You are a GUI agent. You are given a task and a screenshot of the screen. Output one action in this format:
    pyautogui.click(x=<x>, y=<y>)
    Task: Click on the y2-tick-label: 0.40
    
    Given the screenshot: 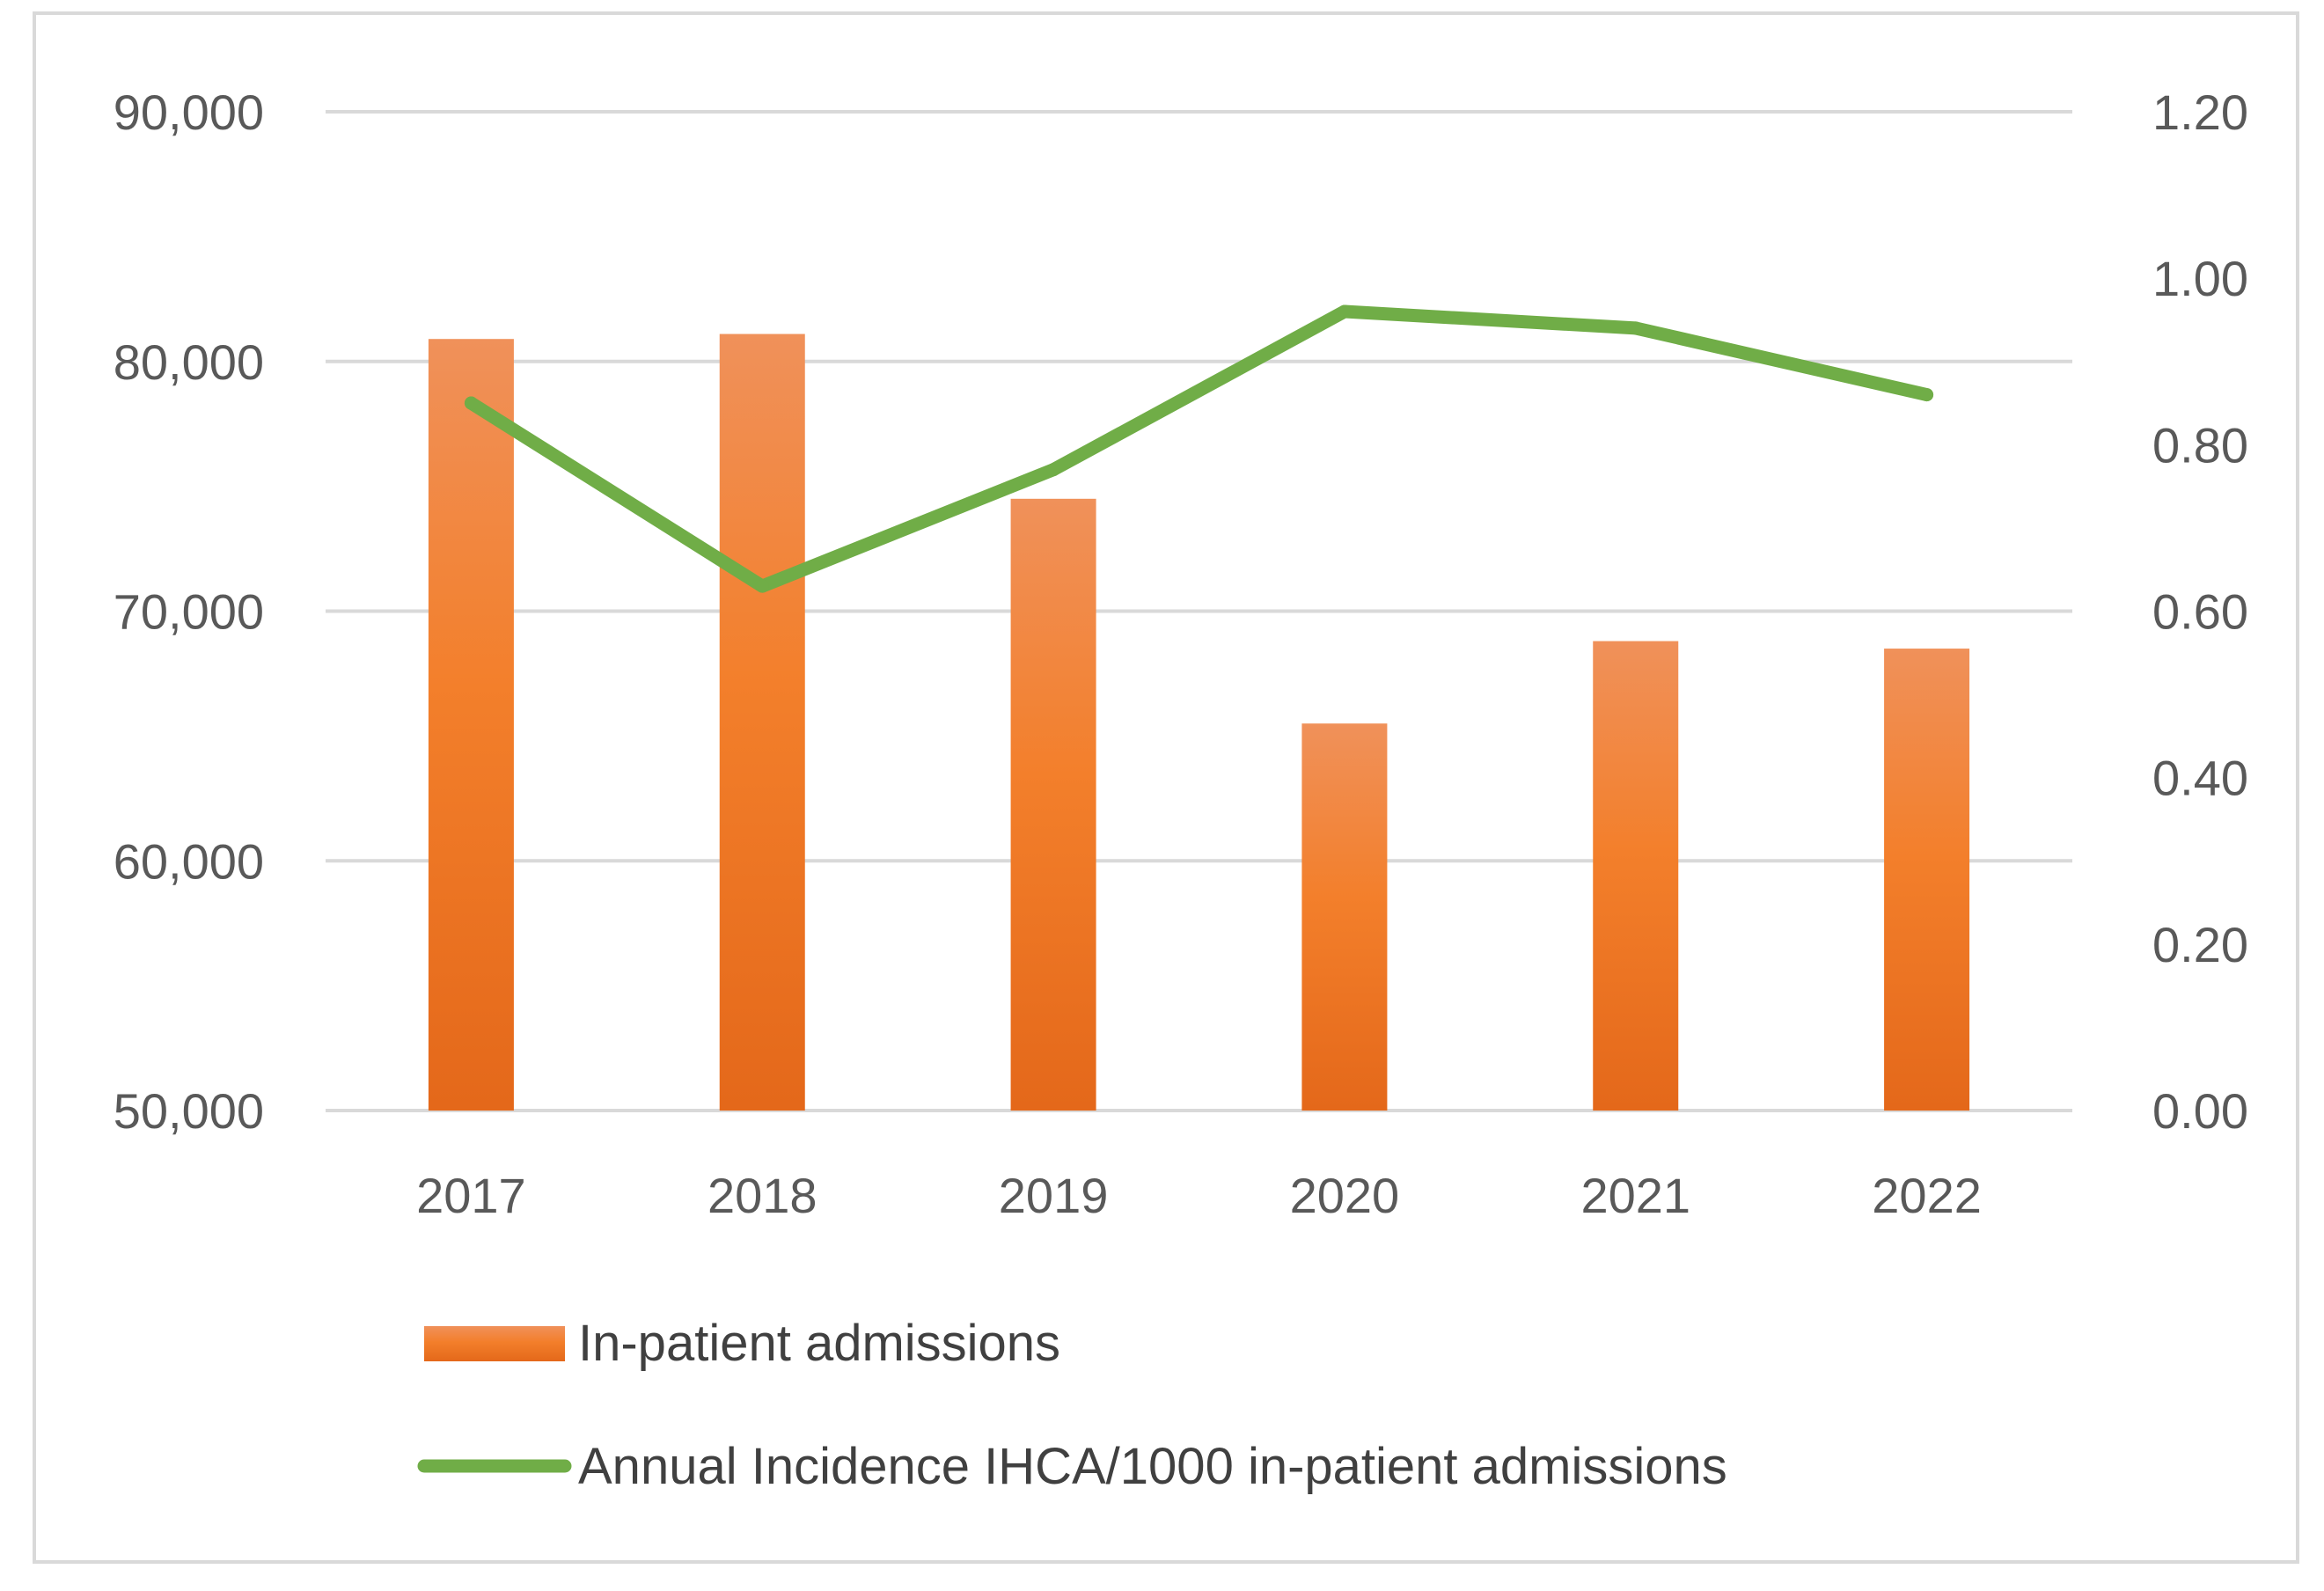 What is the action you would take?
    pyautogui.click(x=2200, y=779)
    